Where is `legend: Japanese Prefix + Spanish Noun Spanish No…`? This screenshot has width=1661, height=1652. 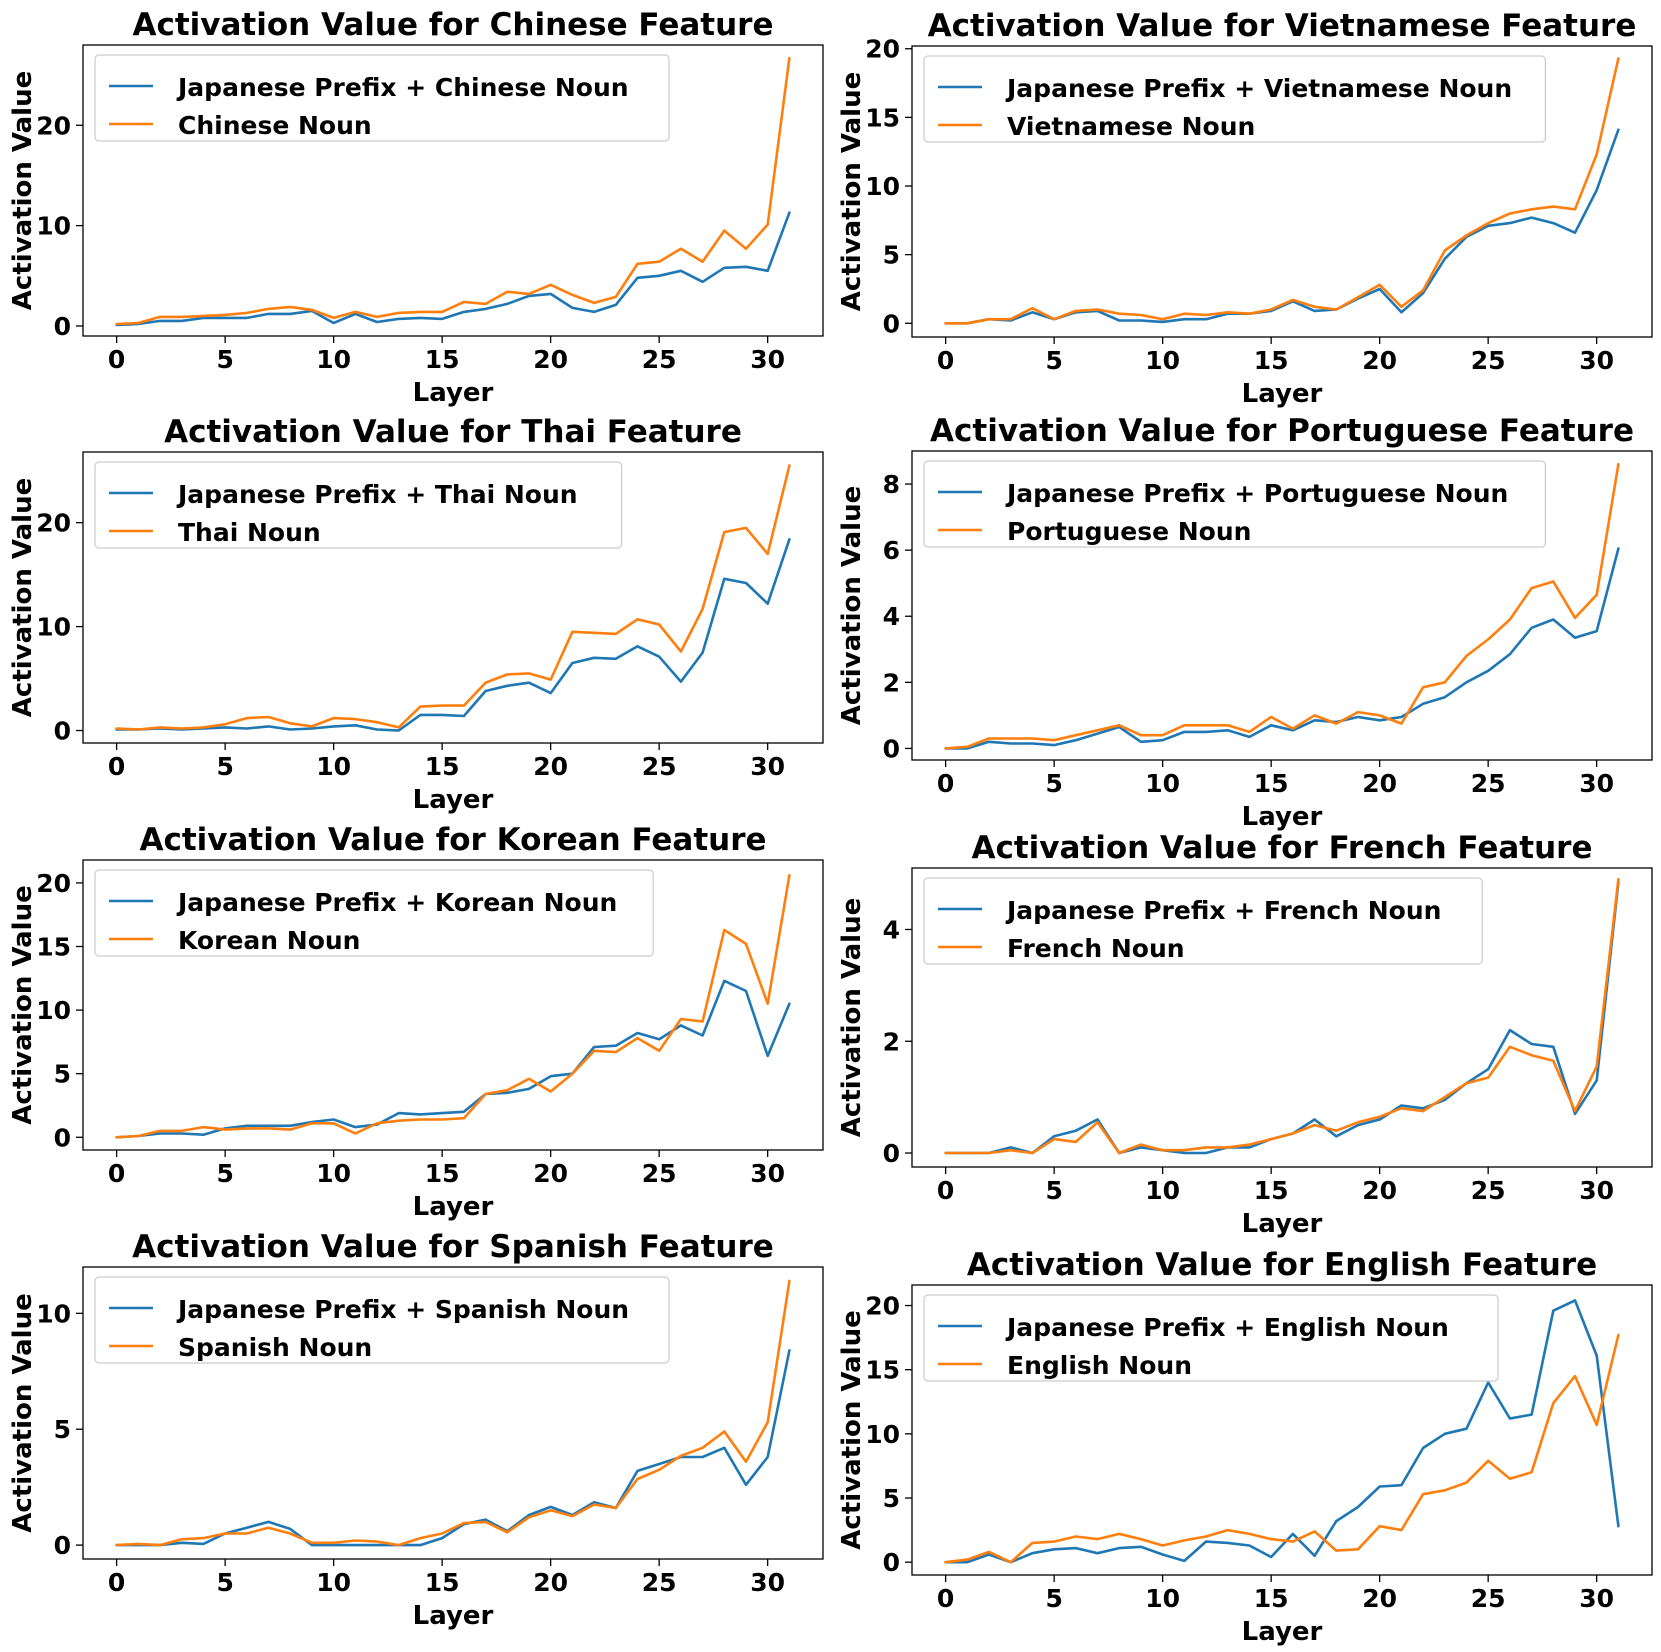 legend: Japanese Prefix + Spanish Noun Spanish No… is located at coordinates (382, 1320).